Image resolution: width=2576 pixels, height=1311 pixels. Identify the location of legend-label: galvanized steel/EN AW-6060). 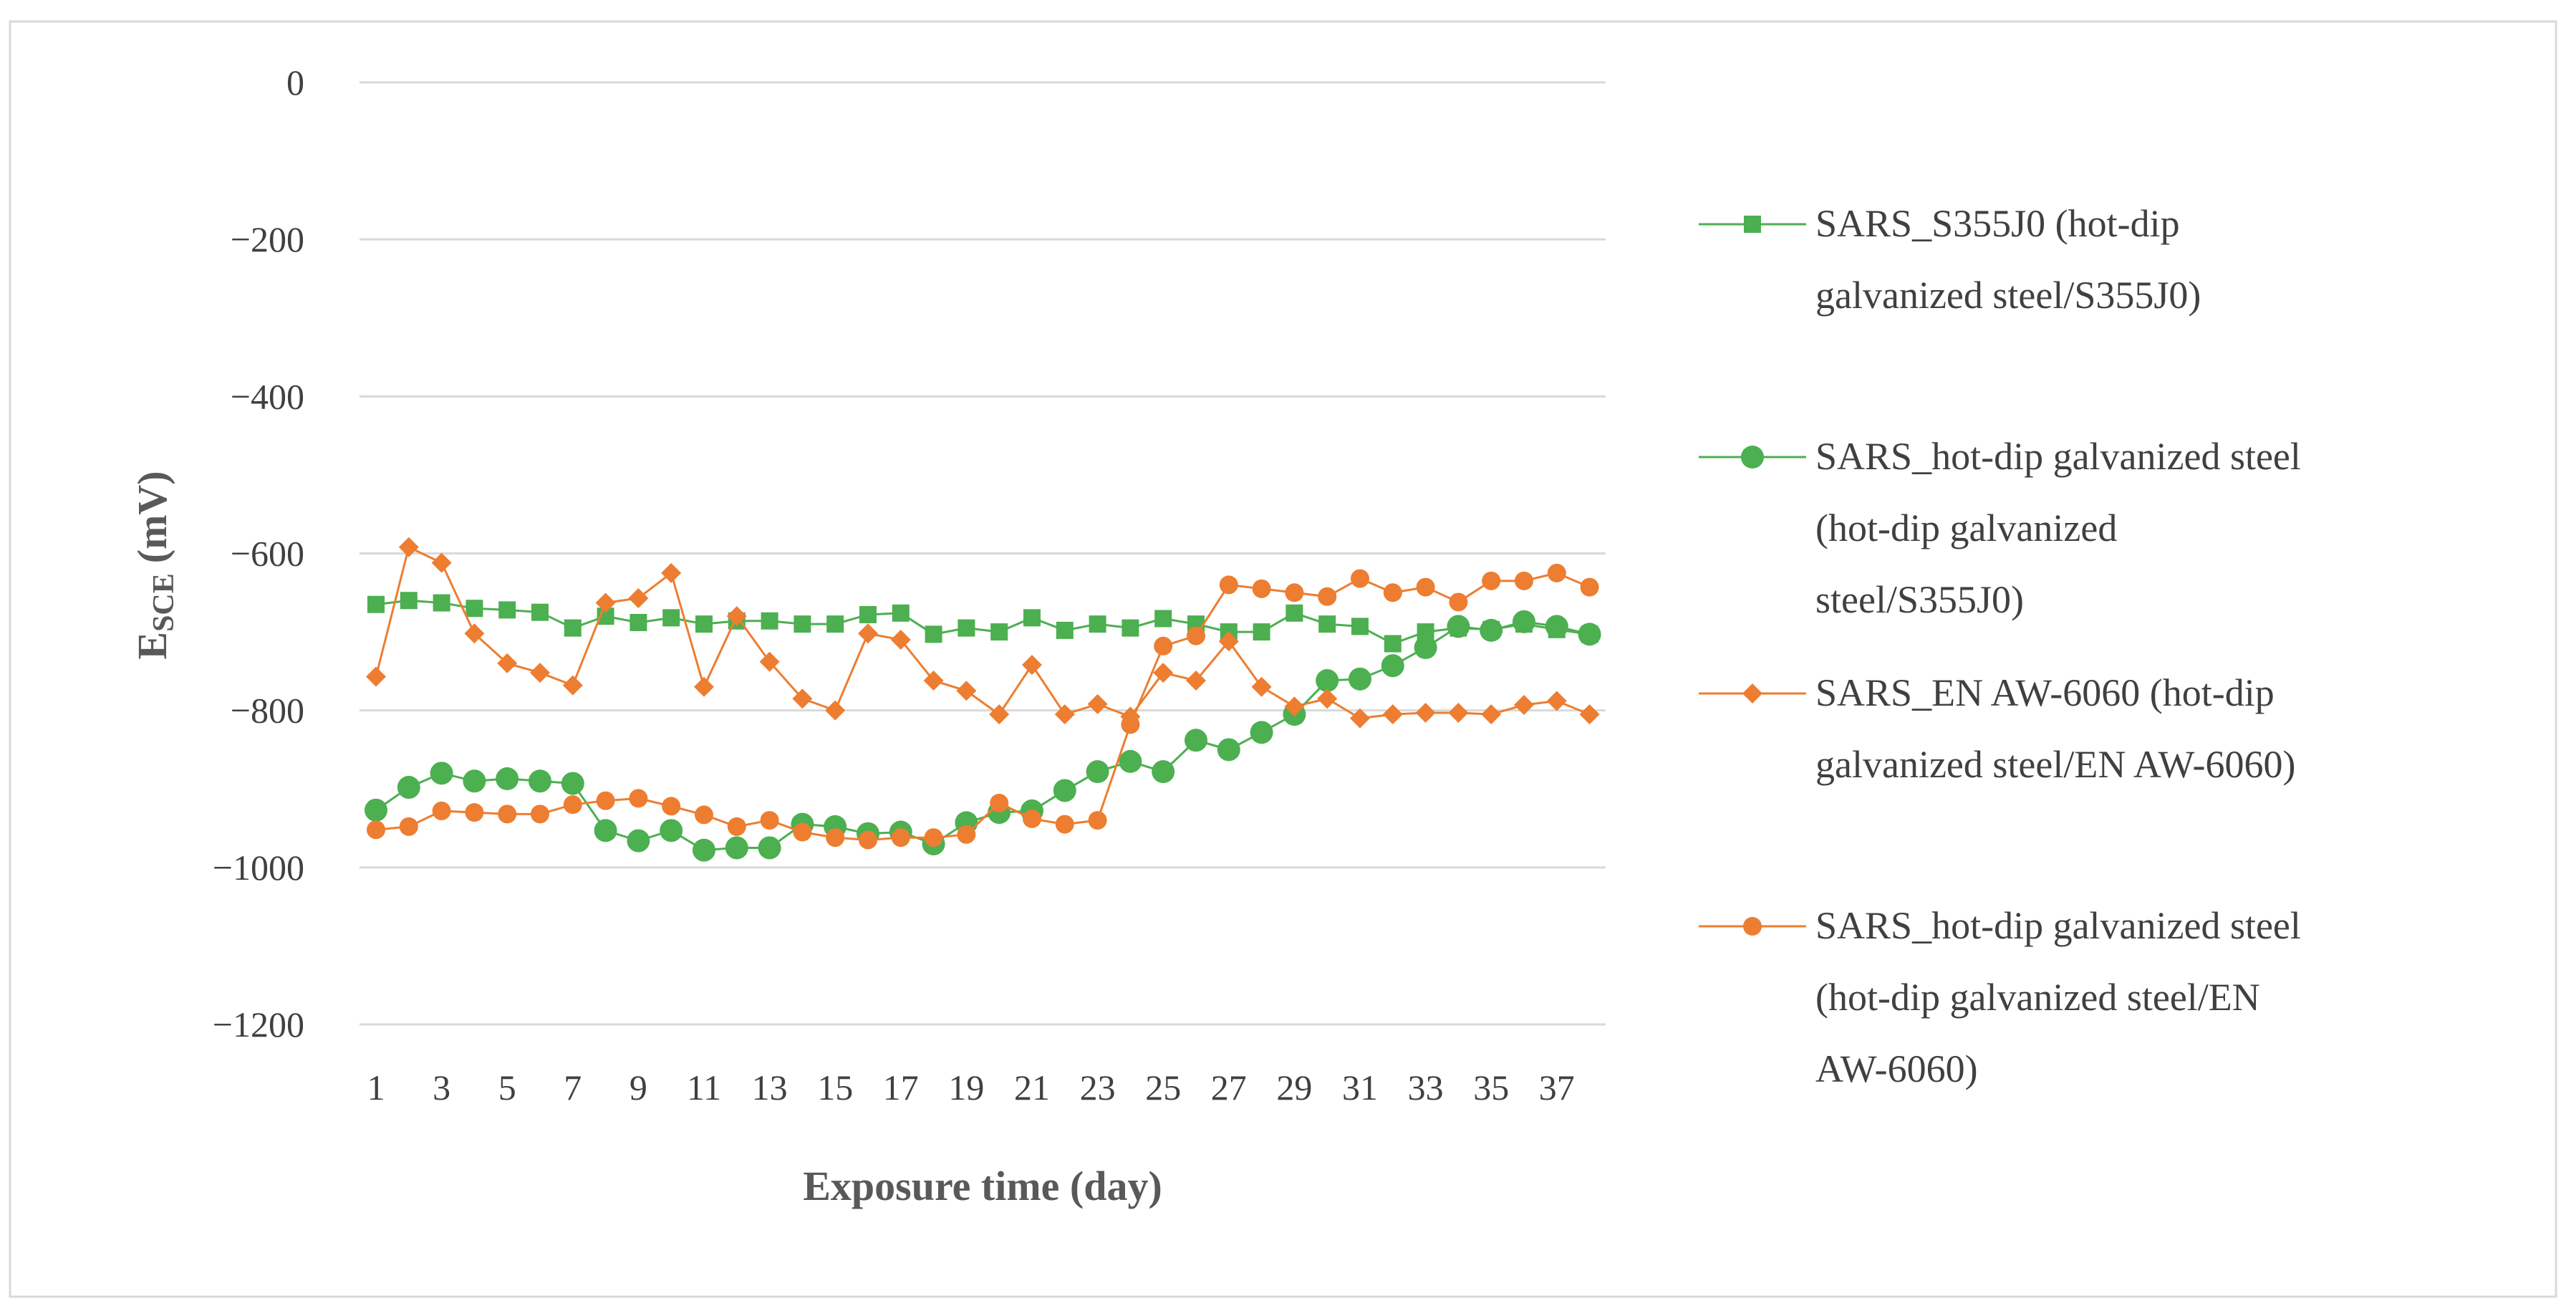
(2055, 764).